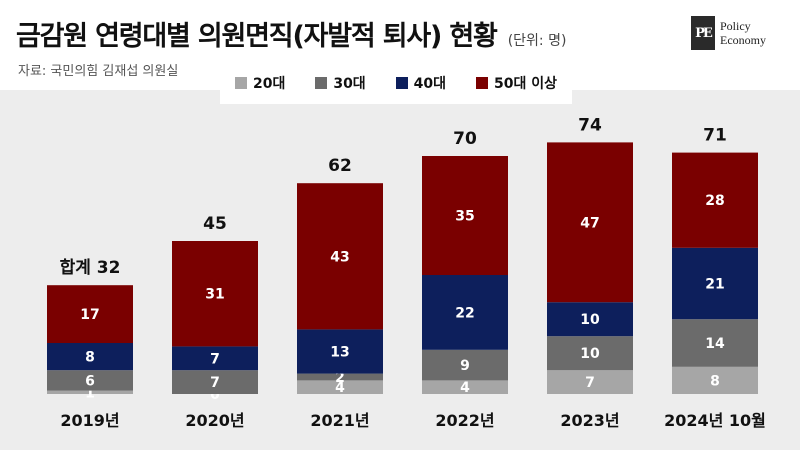  Describe the element at coordinates (430, 84) in the screenshot. I see `legend-label-40s: 40대` at that location.